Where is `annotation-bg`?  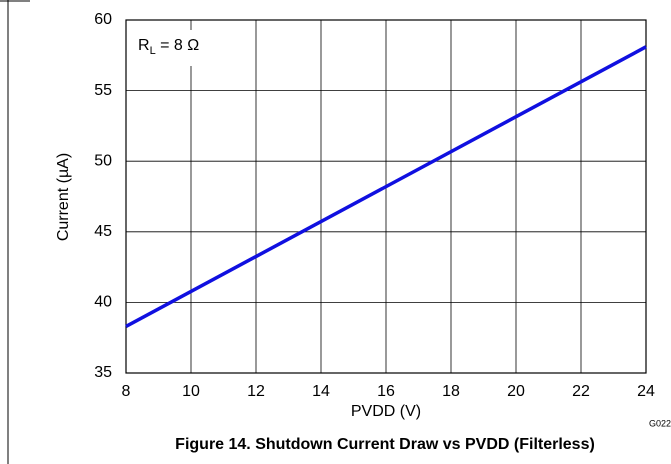
annotation-bg is located at coordinates (168, 48).